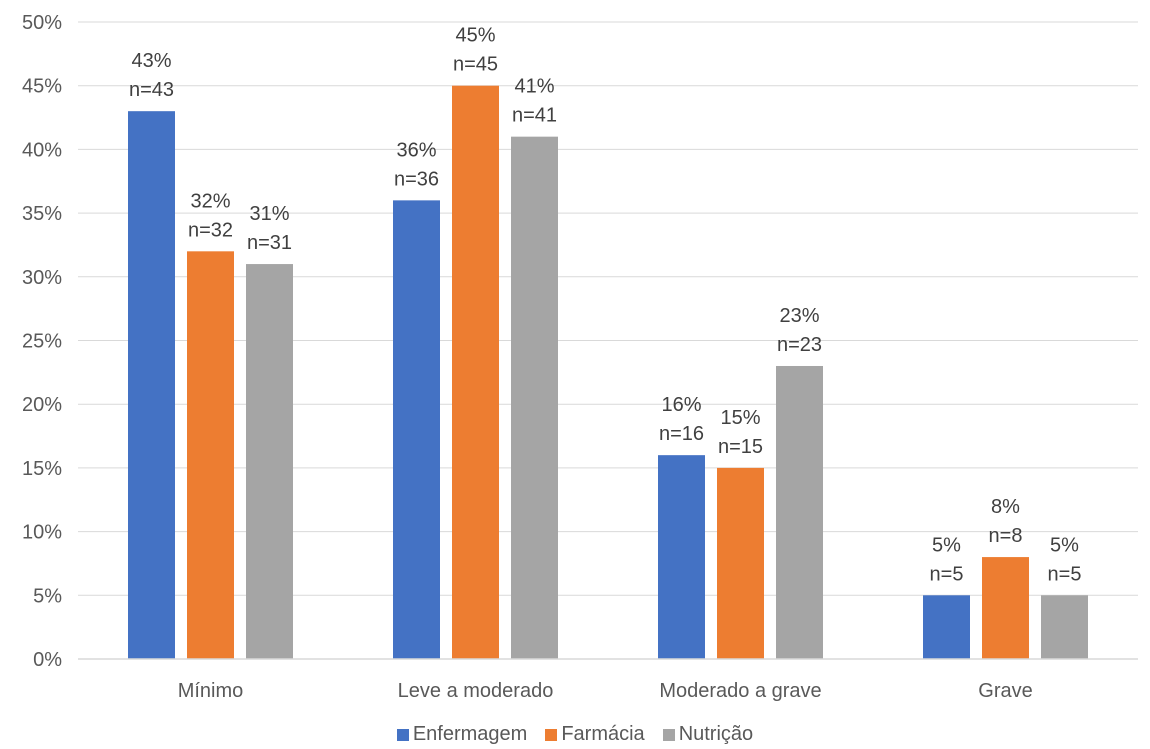  Describe the element at coordinates (210, 201) in the screenshot. I see `data-label-percent: 32%` at that location.